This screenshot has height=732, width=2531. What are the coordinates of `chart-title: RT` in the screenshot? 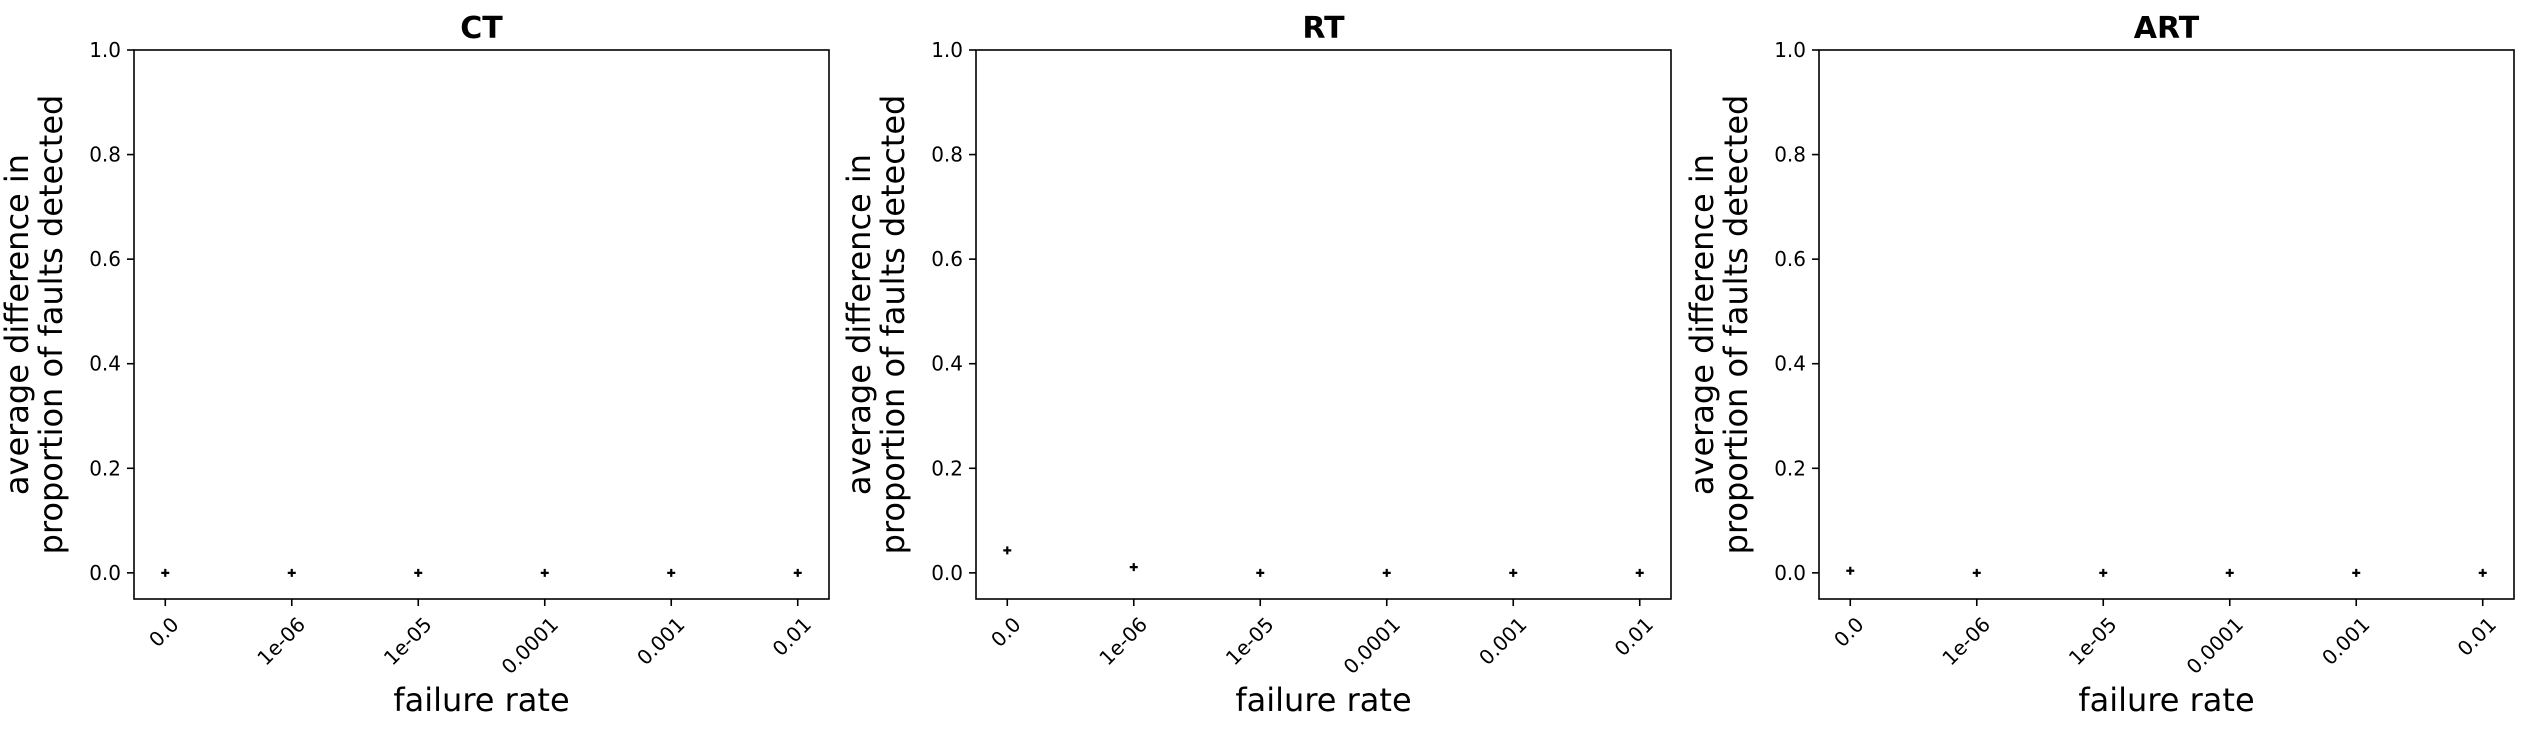 It's located at (1323, 28).